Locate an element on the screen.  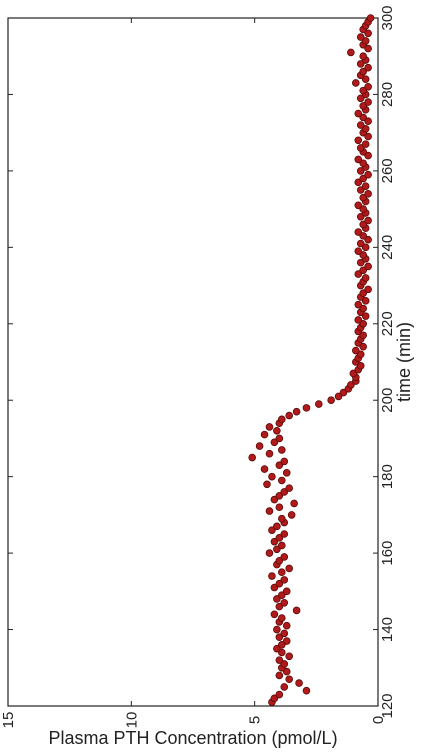
x-axis-title: time (min) is located at coordinates (404, 362).